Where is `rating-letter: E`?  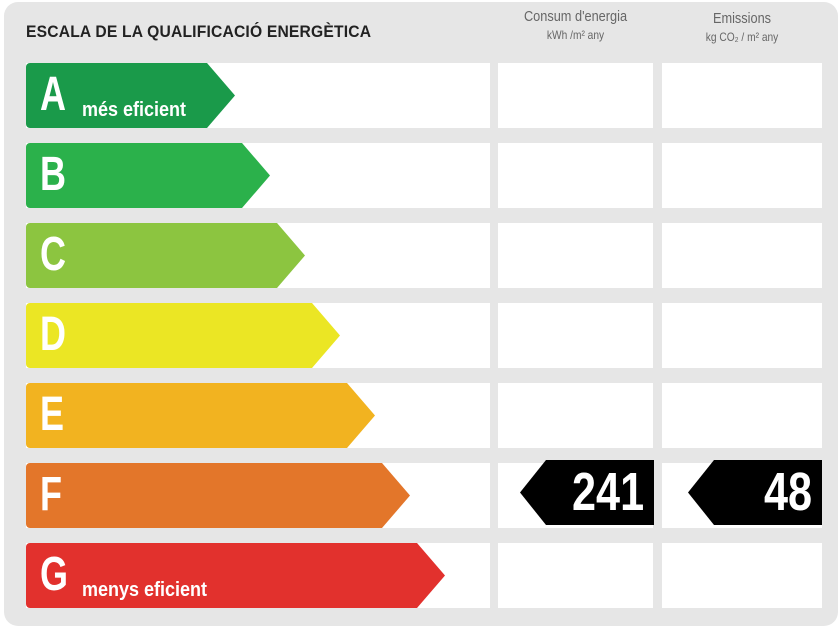 rating-letter: E is located at coordinates (52, 414).